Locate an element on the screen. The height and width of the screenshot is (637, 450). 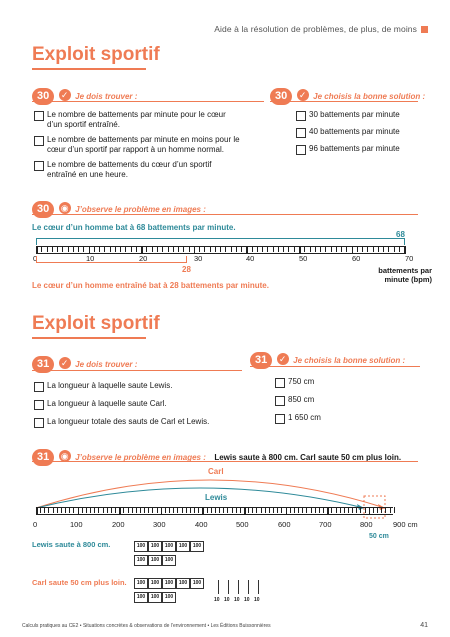
observe-label: J’observe le problème en images : is located at coordinates (140, 457).